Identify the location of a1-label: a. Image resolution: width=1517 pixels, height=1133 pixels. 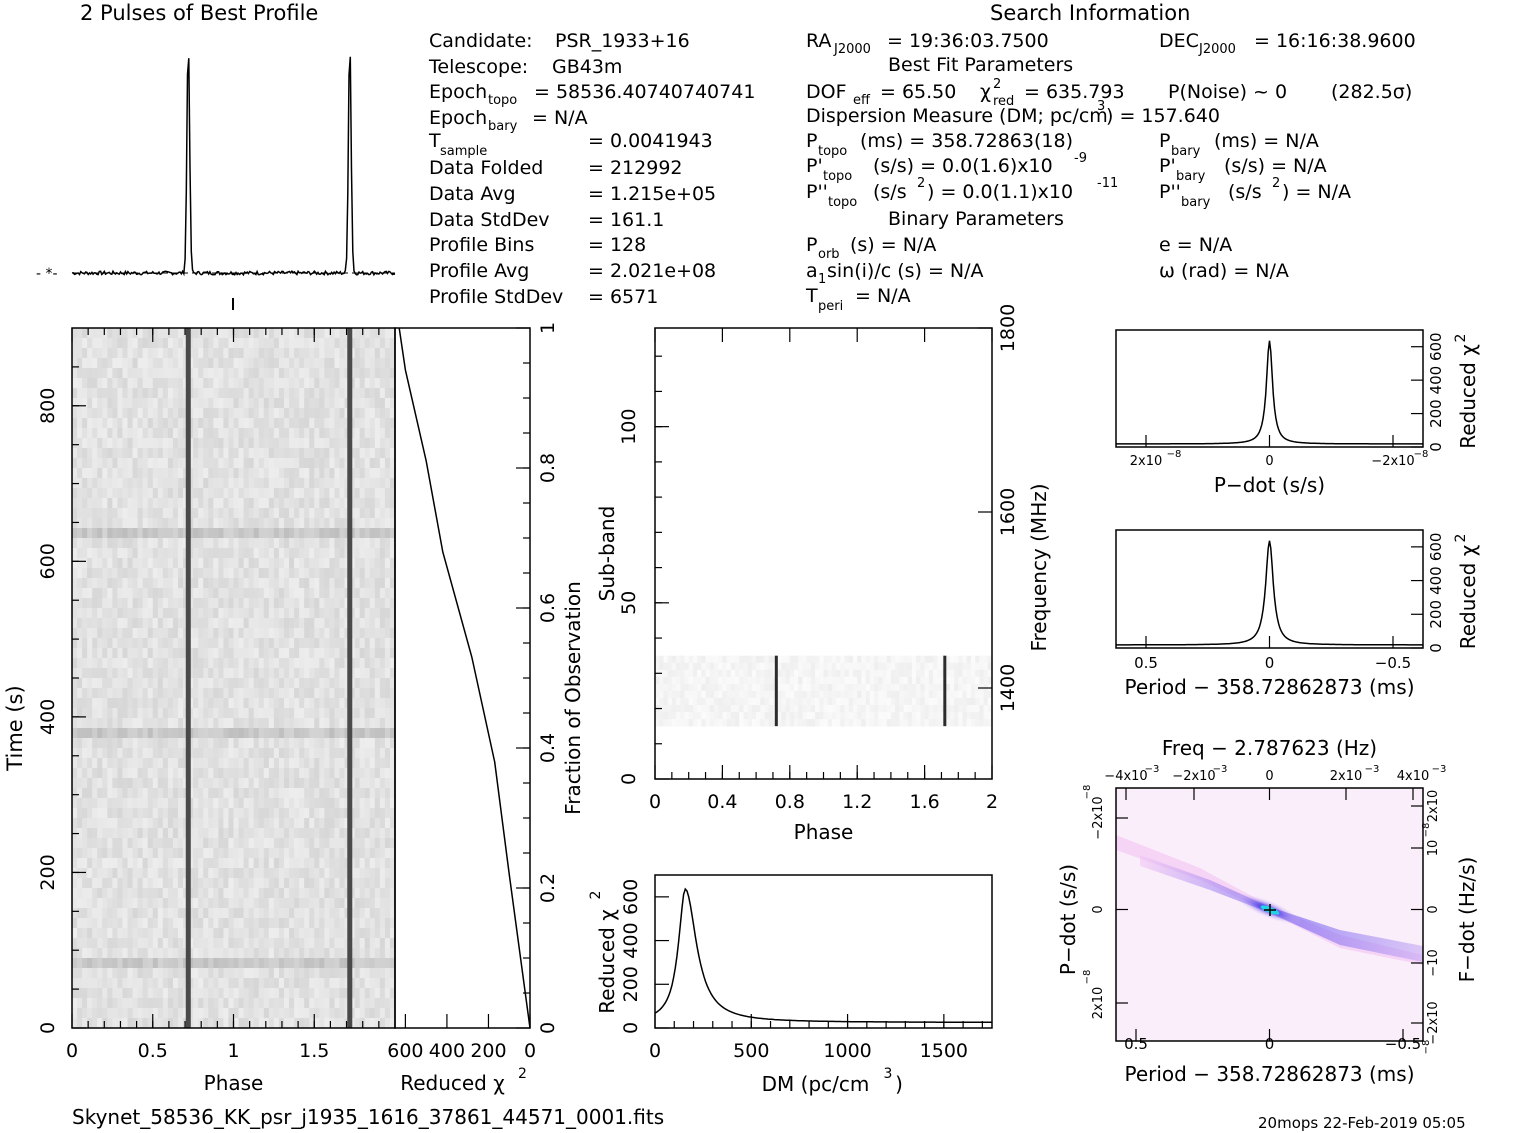
(812, 271).